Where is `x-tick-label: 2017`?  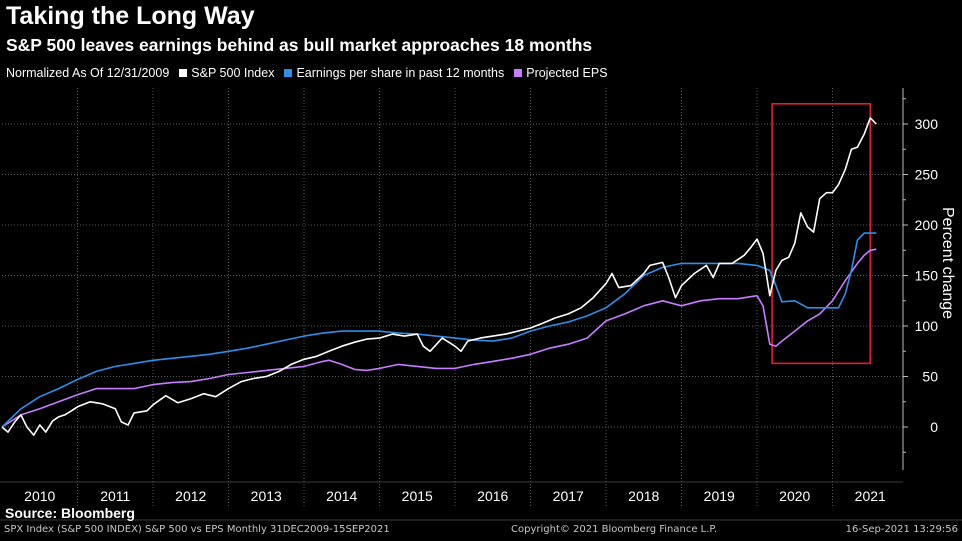 x-tick-label: 2017 is located at coordinates (568, 496).